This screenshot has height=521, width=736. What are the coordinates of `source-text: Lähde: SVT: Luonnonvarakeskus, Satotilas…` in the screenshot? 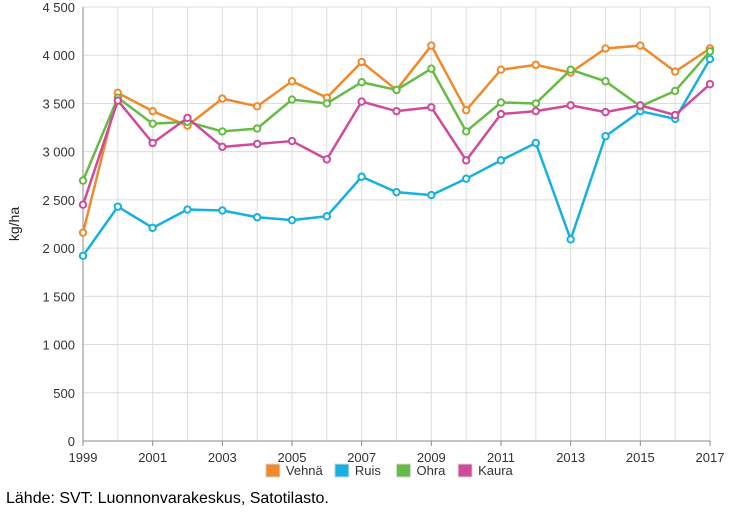 It's located at (167, 498).